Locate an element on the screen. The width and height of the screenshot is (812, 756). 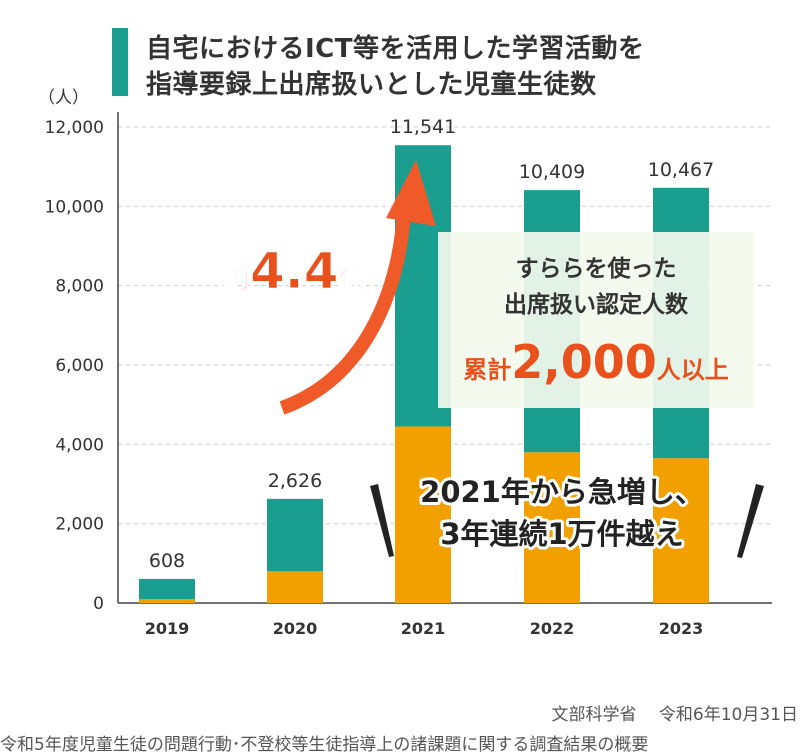
bar-total-label: 10,409 is located at coordinates (552, 172).